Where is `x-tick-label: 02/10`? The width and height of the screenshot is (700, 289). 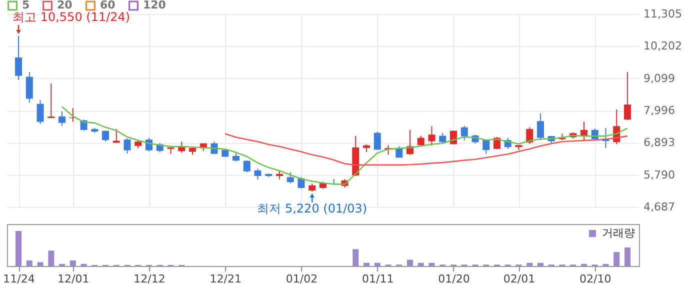 x-tick-label: 02/10 is located at coordinates (596, 279).